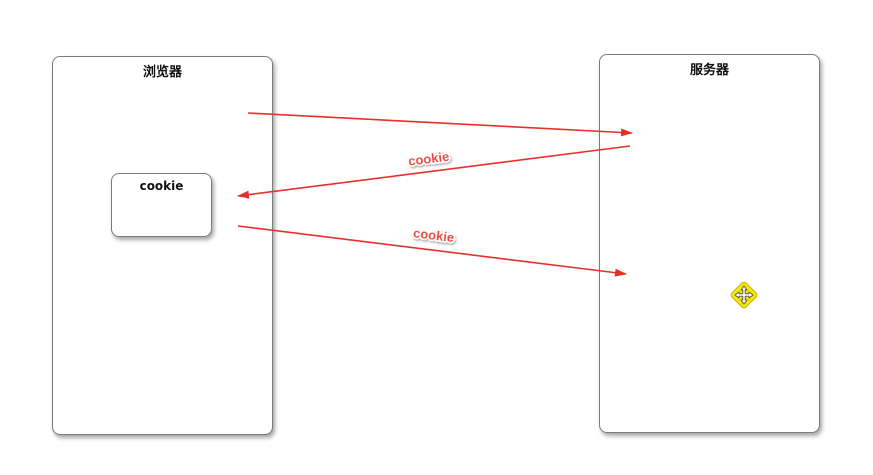  What do you see at coordinates (161, 205) in the screenshot?
I see `cookie-node: cookie` at bounding box center [161, 205].